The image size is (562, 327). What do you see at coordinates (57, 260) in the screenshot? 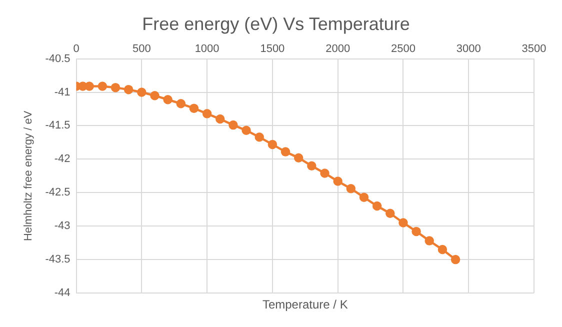
I see `y-tick-label: -43.5` at bounding box center [57, 260].